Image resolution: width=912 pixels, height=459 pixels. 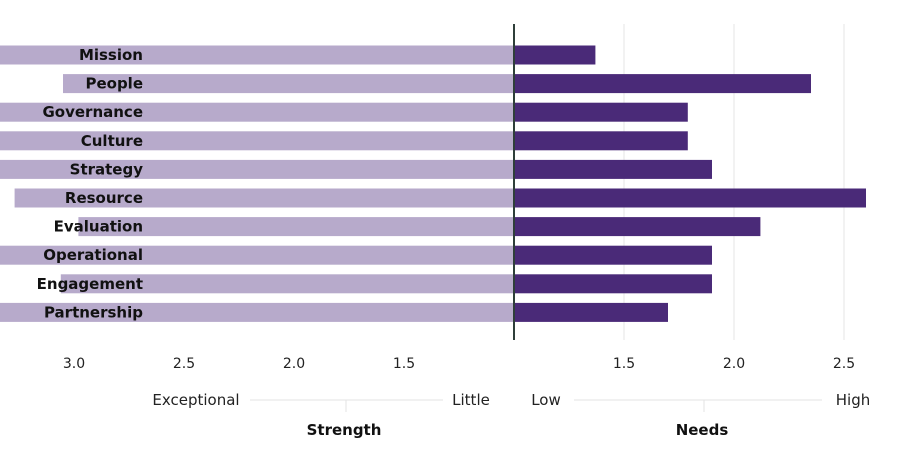 What do you see at coordinates (690, 198) in the screenshot?
I see `needs-bar-resource` at bounding box center [690, 198].